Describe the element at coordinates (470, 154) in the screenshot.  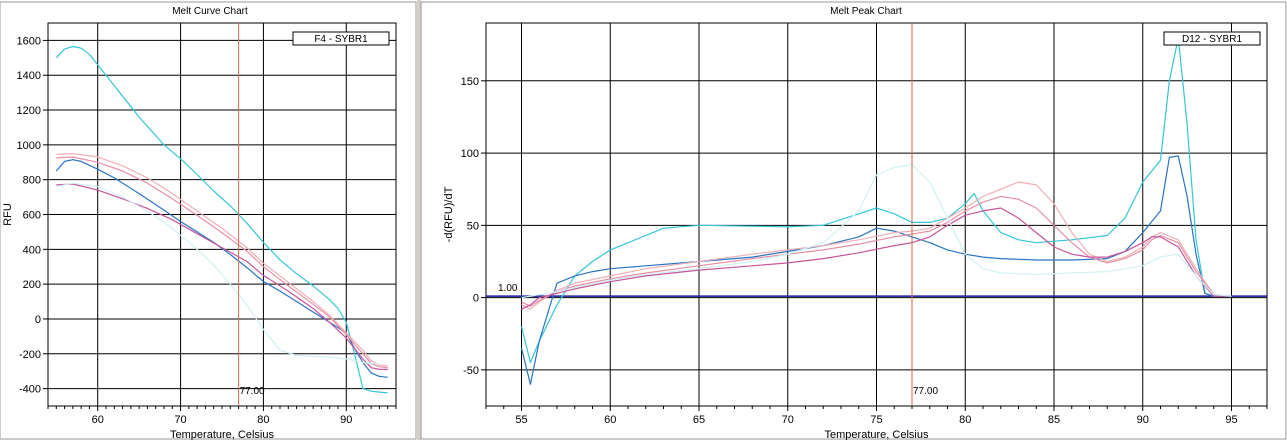
I see `y-tick-label: 100` at that location.